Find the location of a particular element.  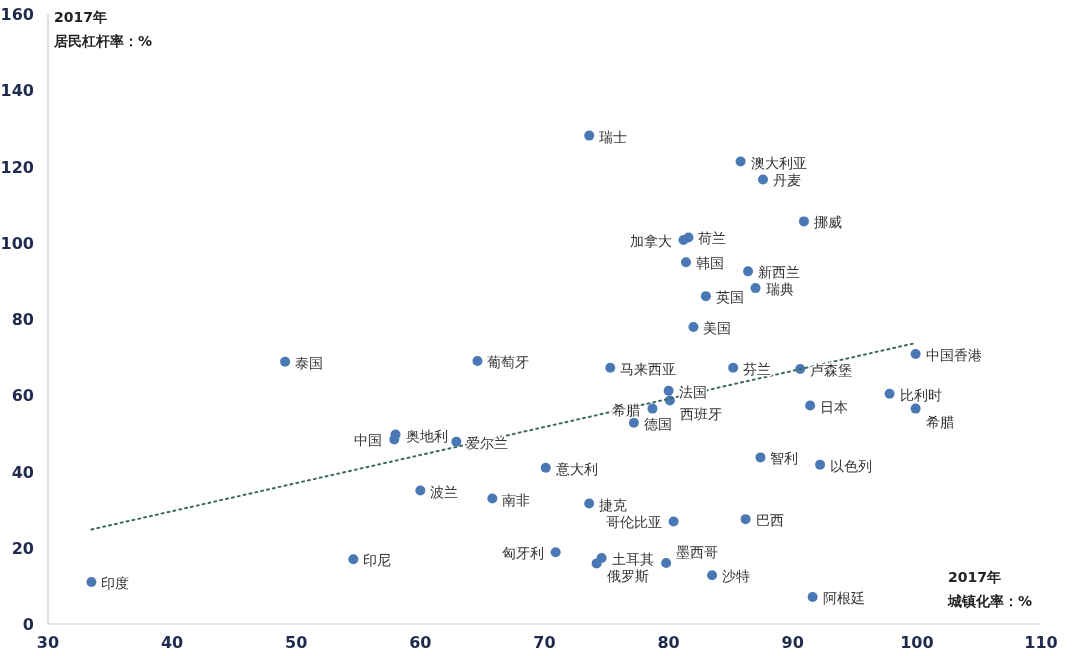

annotation: 捷克 is located at coordinates (613, 504).